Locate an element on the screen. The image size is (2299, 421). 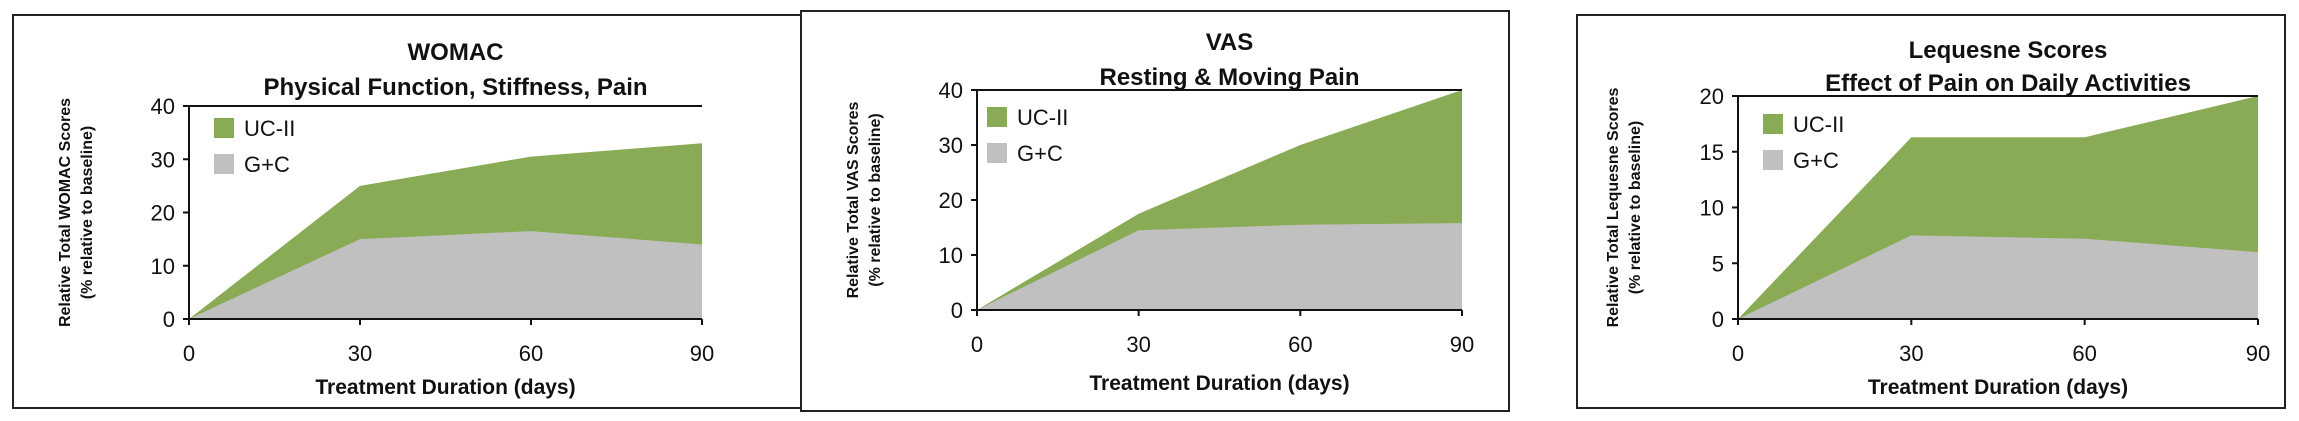
vas-y-tick-label: 10 is located at coordinates (951, 255).